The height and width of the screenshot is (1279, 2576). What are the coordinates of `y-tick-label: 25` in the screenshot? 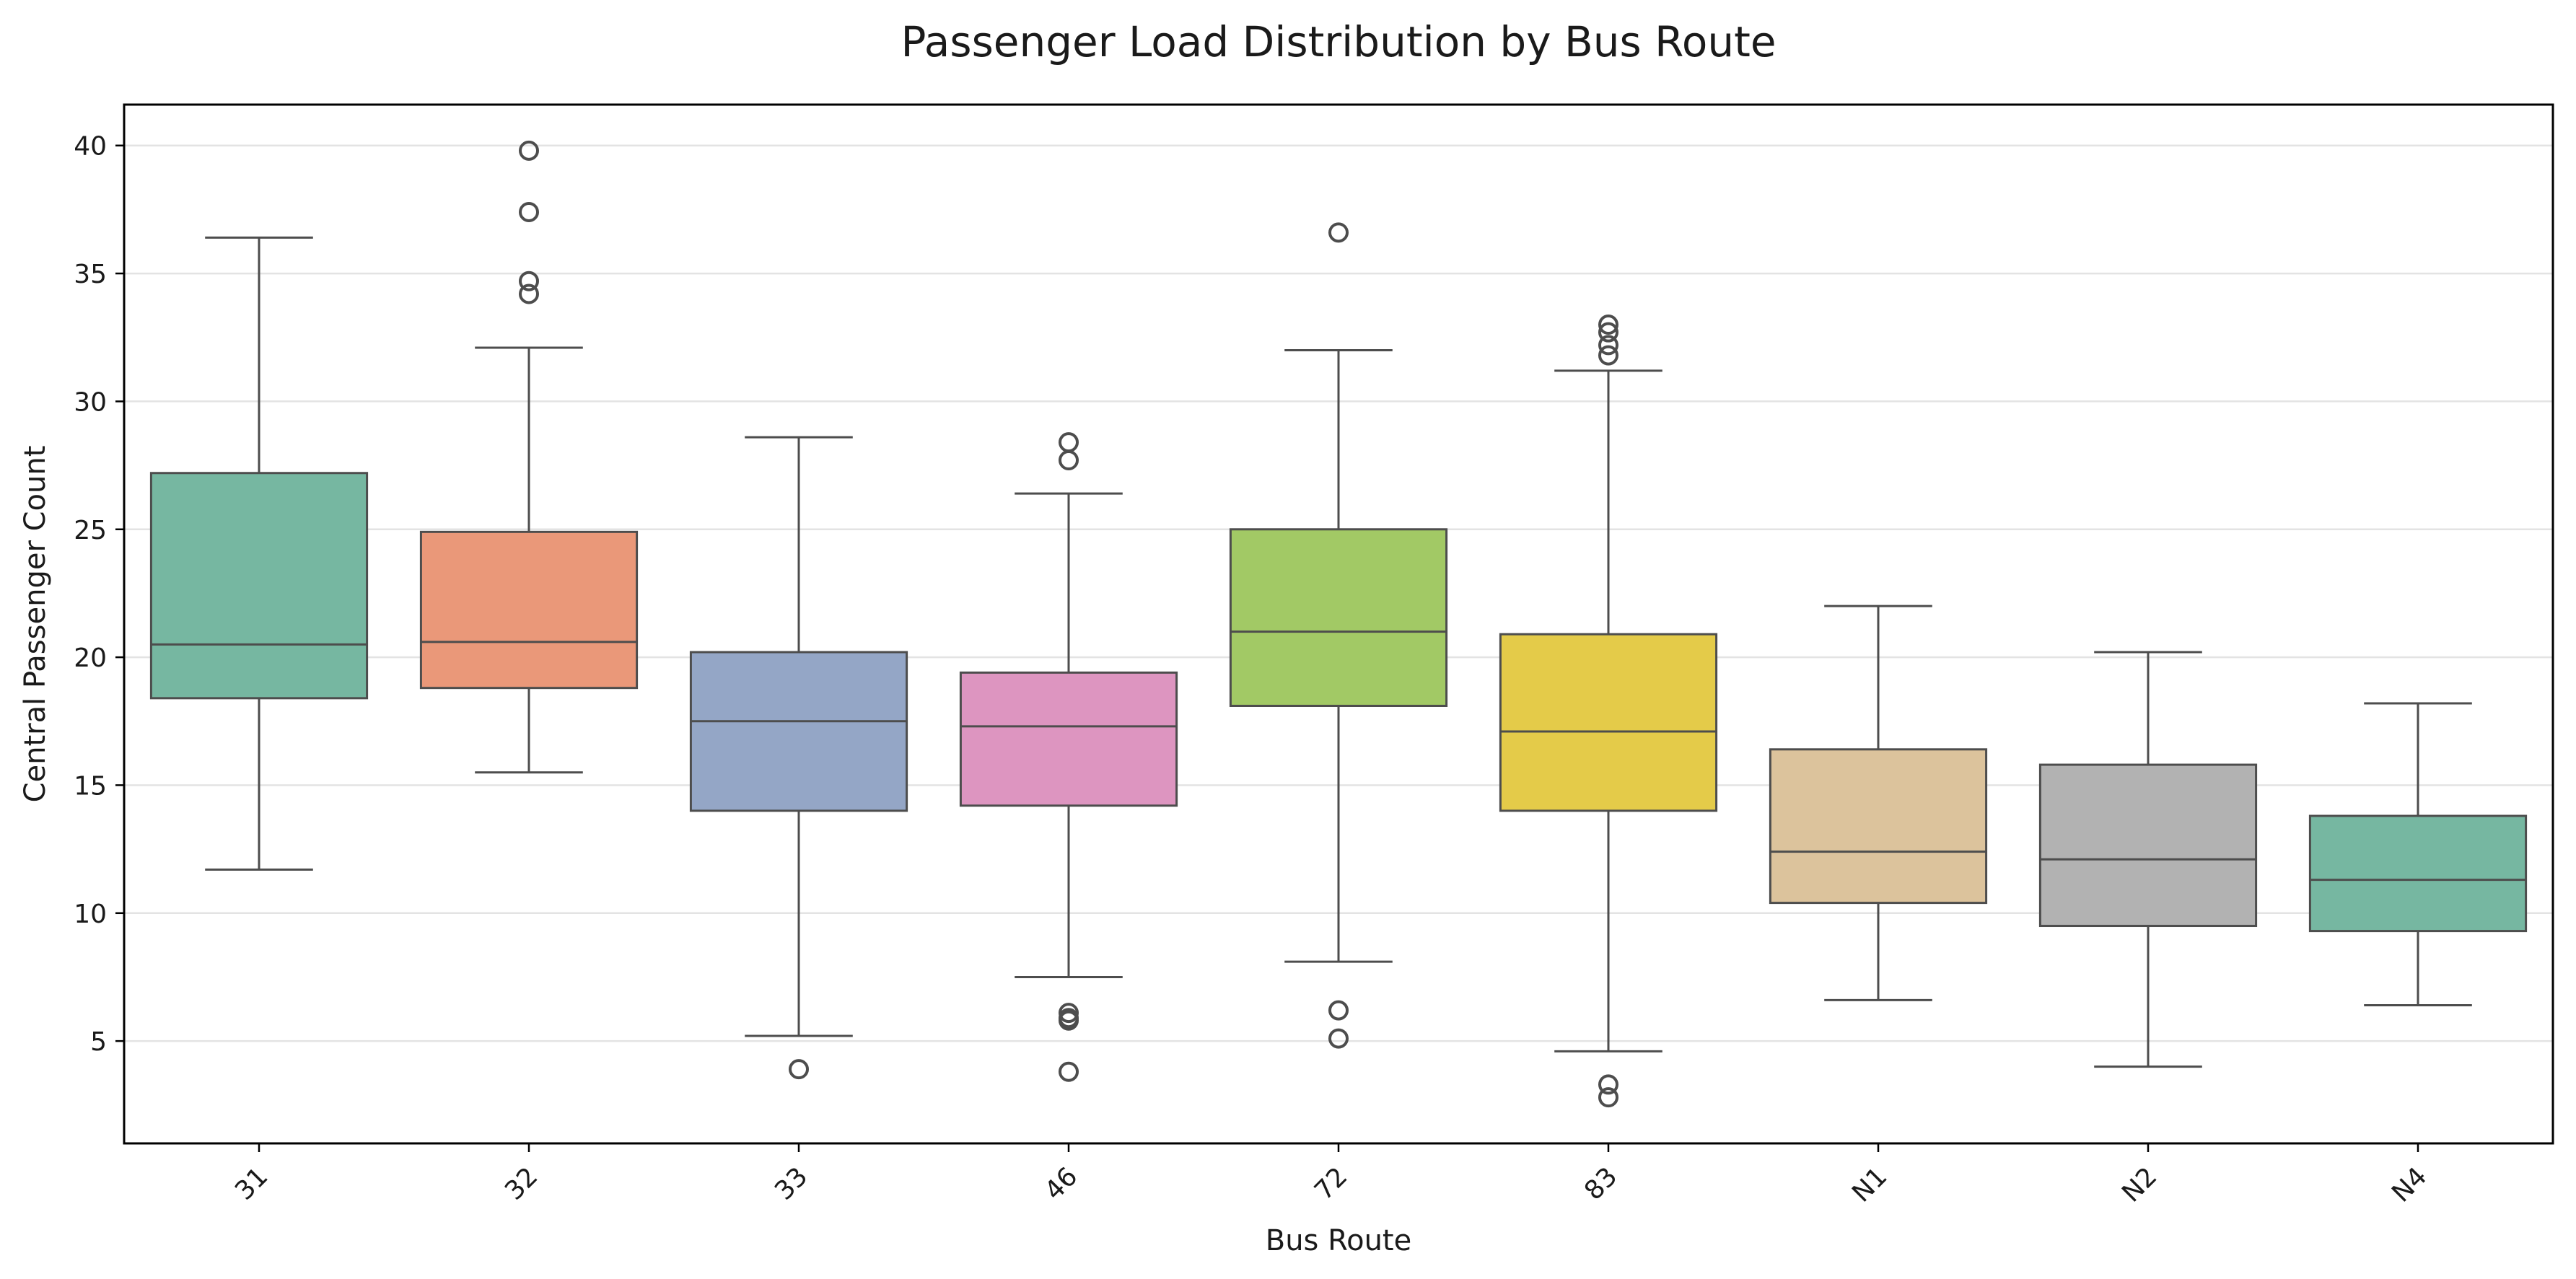 It's located at (90, 530).